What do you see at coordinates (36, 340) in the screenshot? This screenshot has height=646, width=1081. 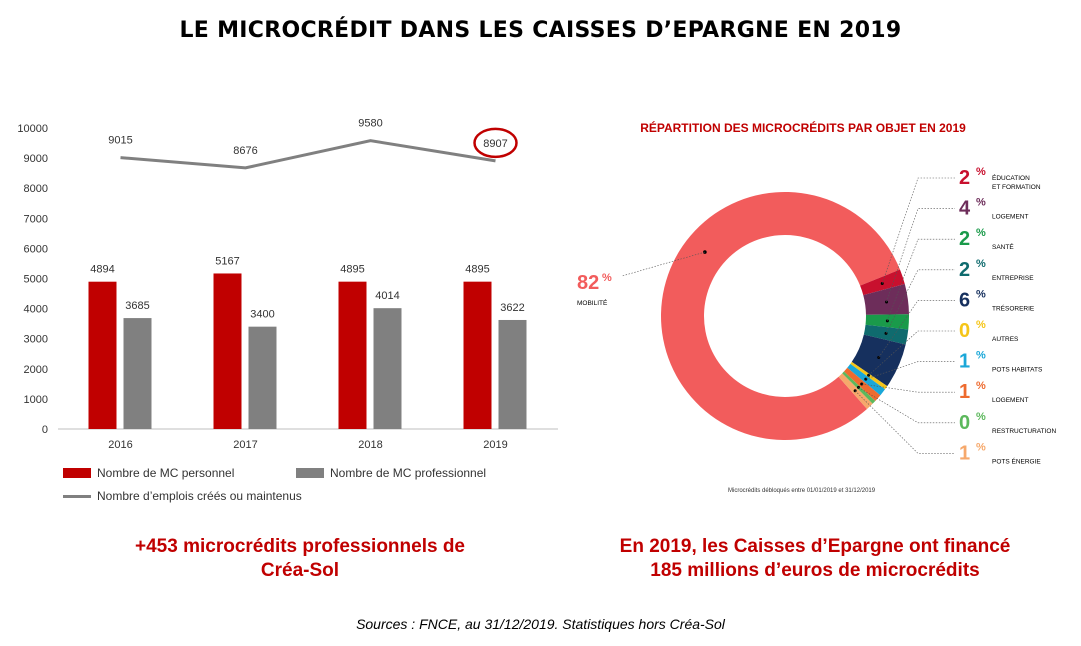 I see `y-tick-label: 3000` at bounding box center [36, 340].